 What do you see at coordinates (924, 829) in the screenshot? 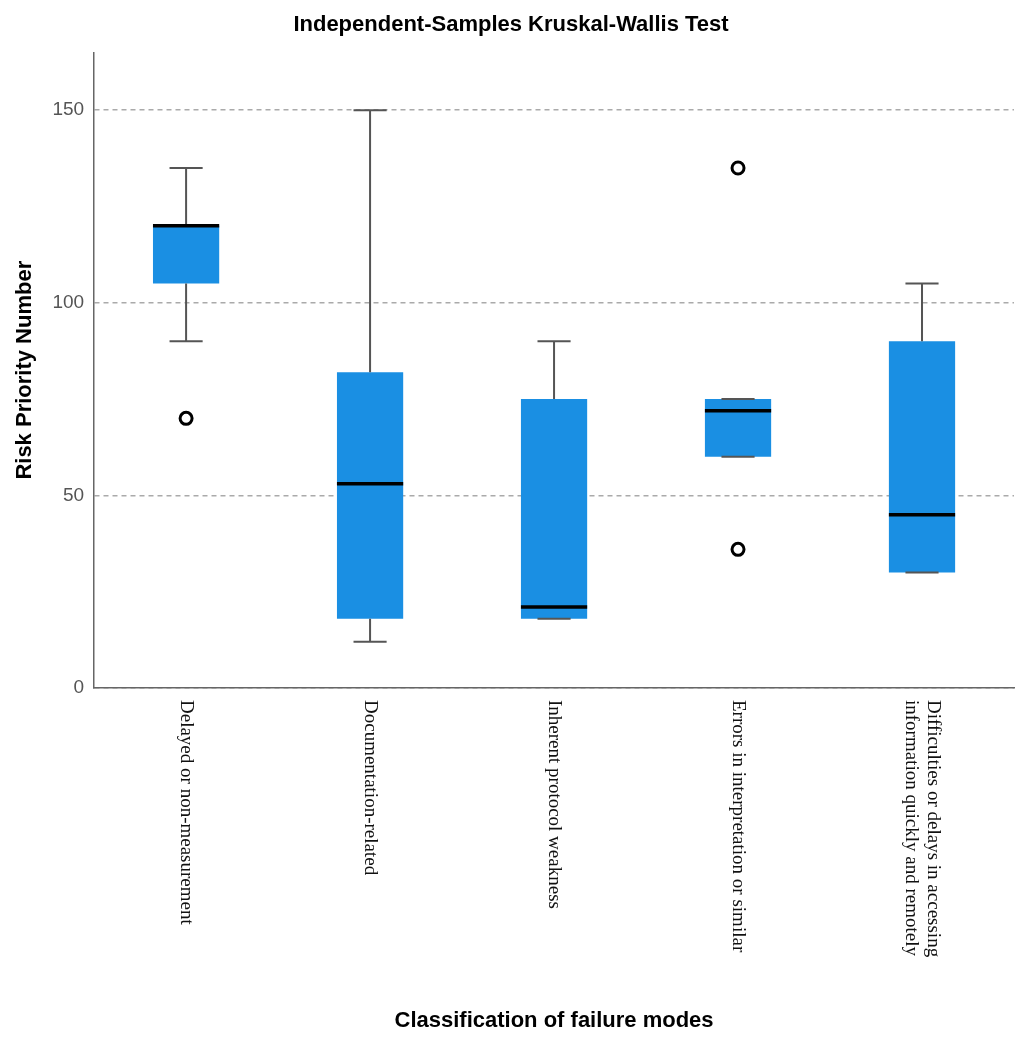
I see `x-tick-label: Difficulties or delays in accessing information quickly and remotely` at bounding box center [924, 829].